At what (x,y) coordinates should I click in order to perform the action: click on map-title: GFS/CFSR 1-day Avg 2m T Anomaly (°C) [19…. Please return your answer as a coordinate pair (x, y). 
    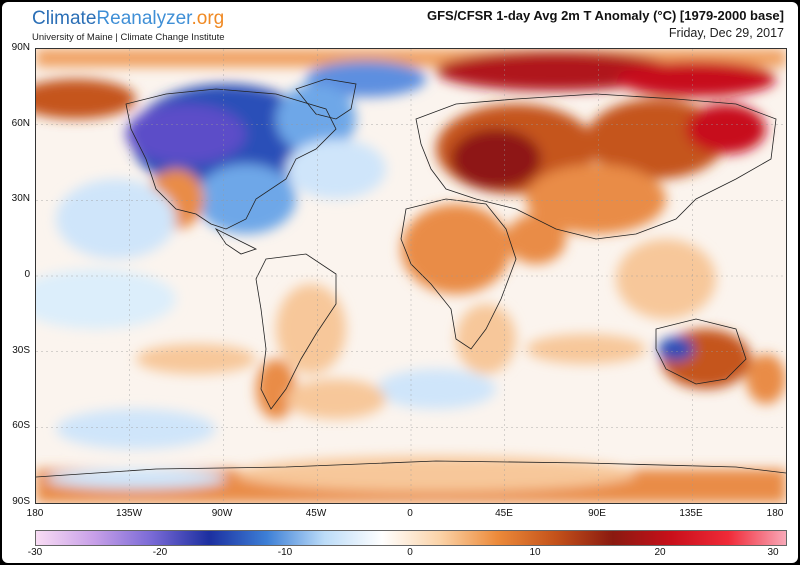
    Looking at the image, I should click on (605, 15).